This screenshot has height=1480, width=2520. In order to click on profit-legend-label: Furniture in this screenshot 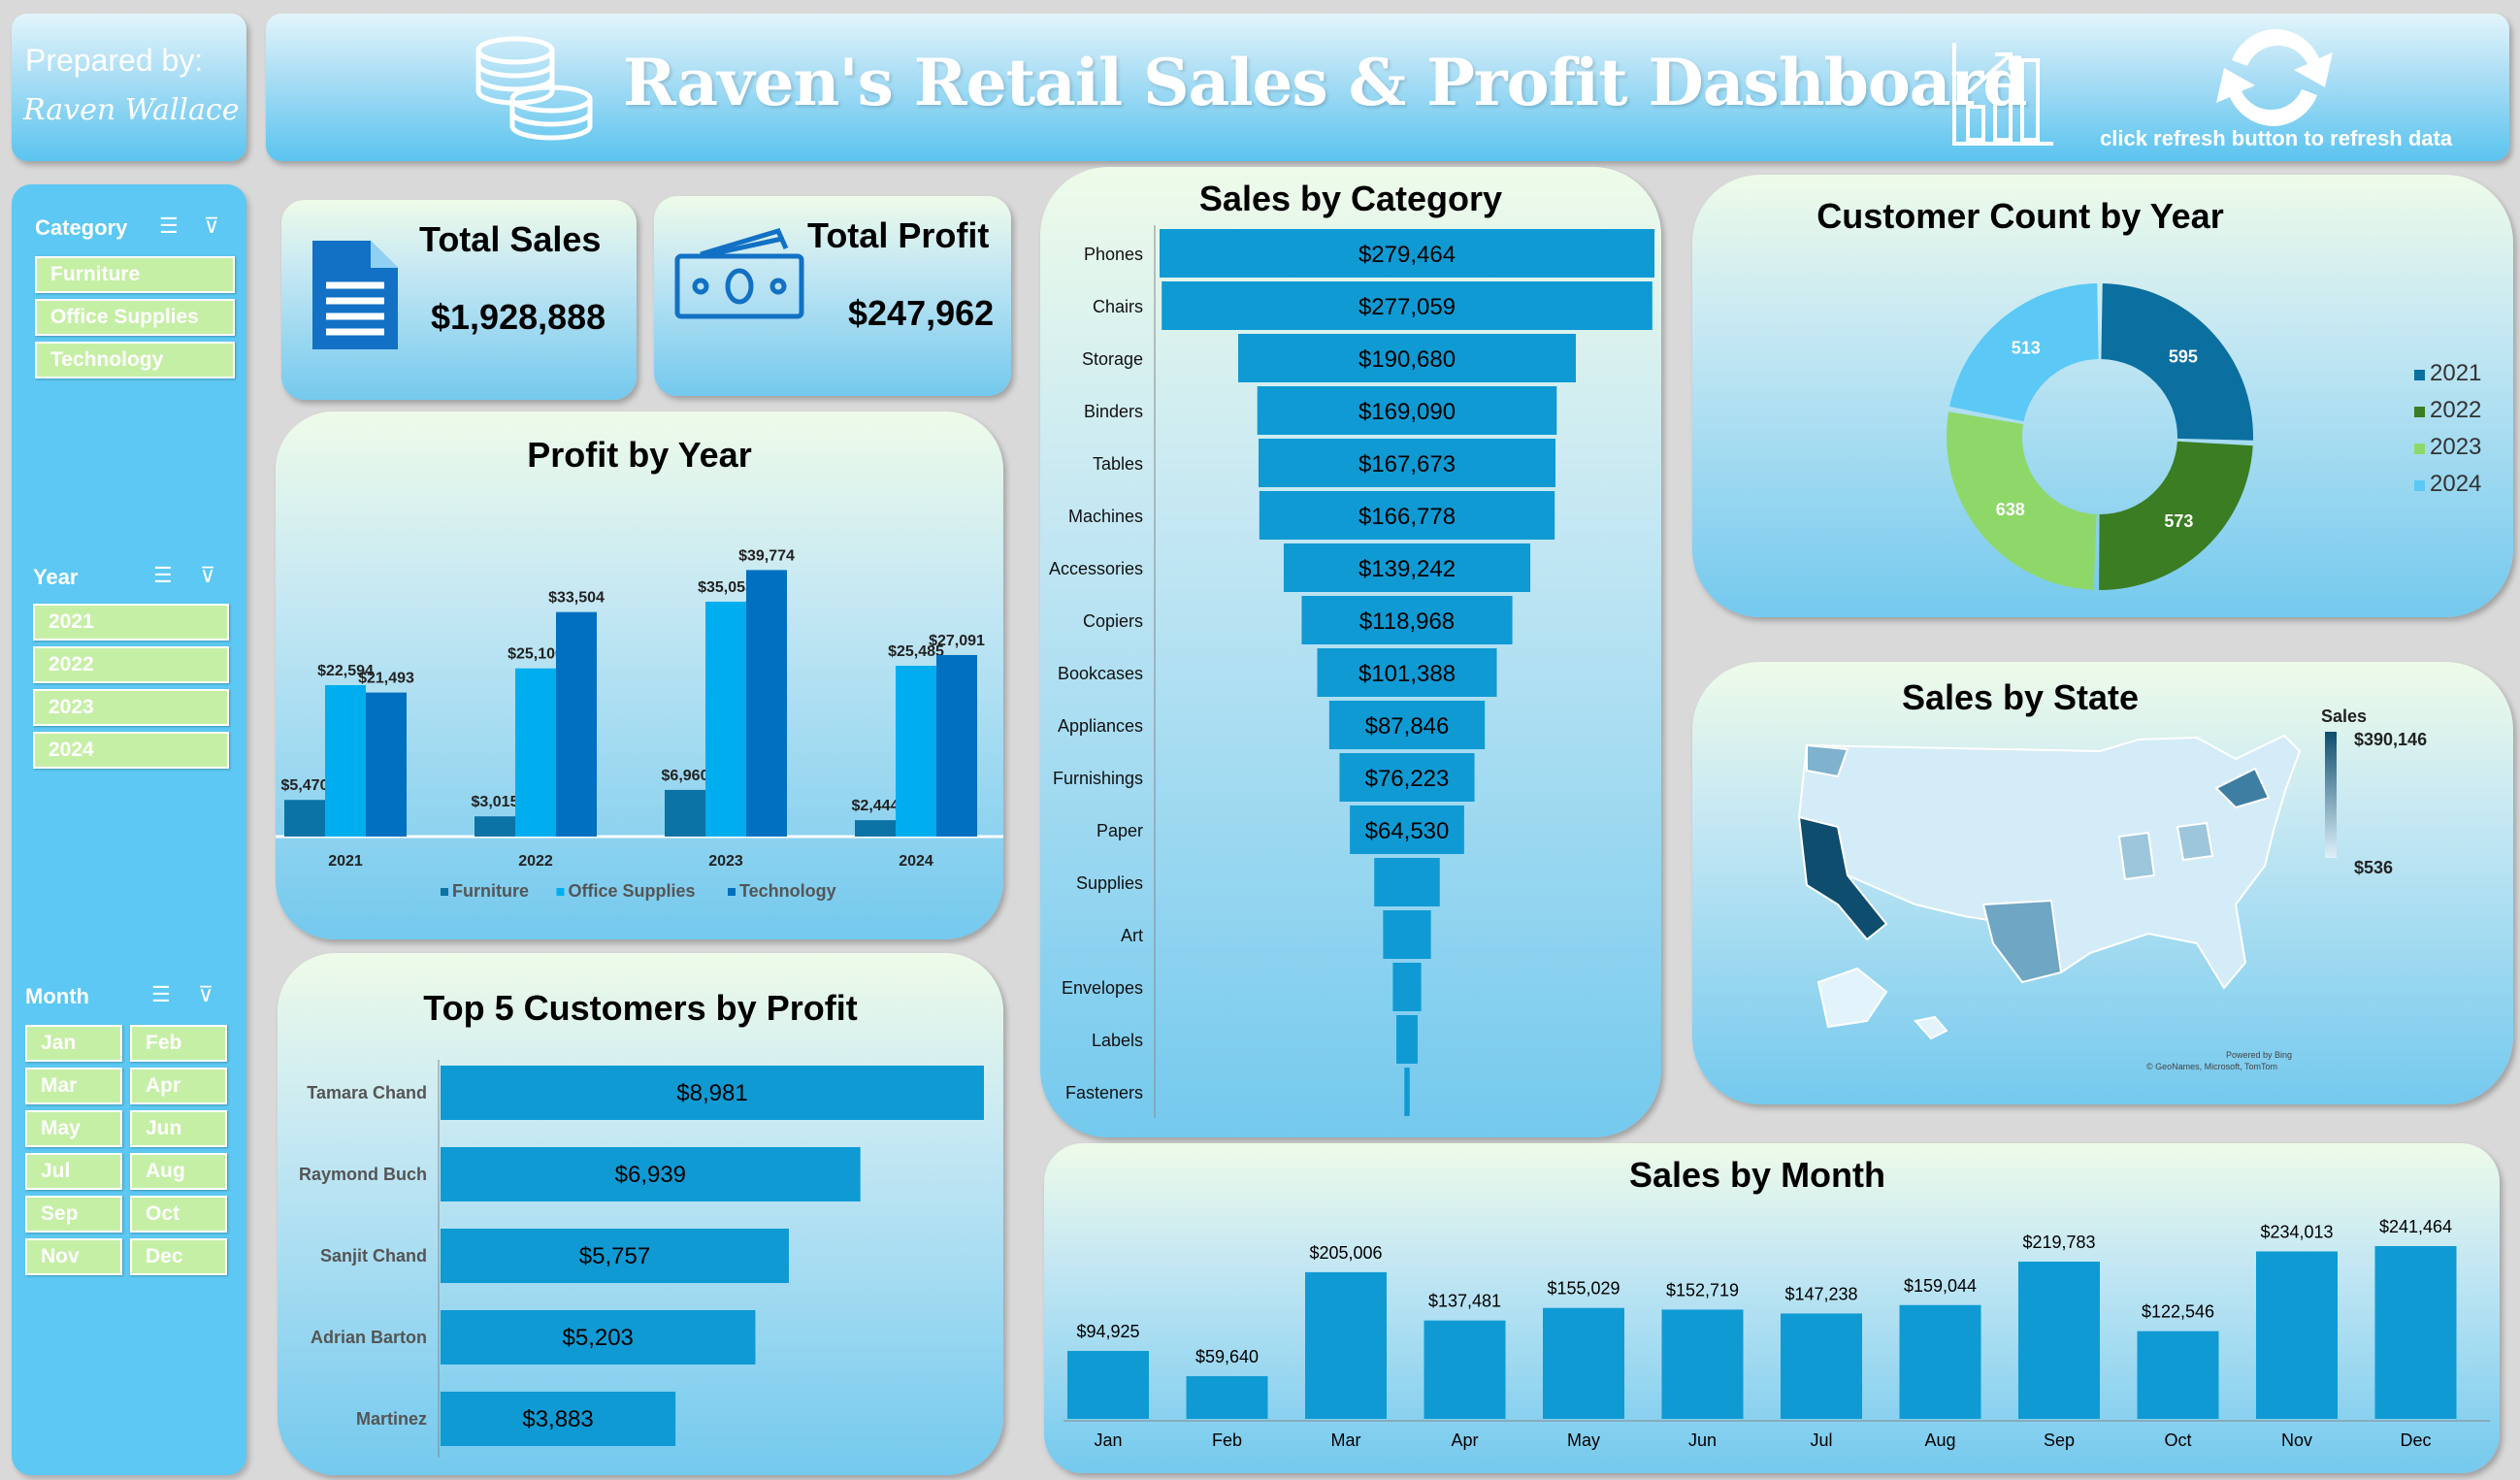, I will do `click(490, 891)`.